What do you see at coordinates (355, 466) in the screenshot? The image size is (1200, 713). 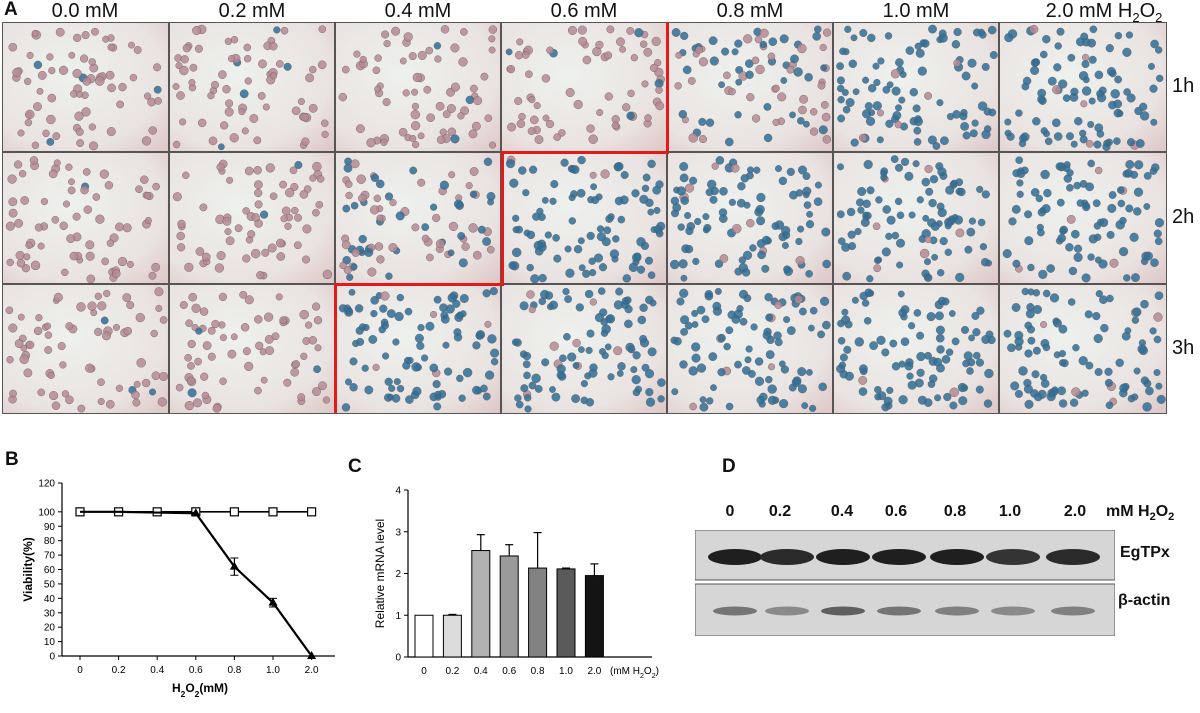 I see `panel-c-letter: C` at bounding box center [355, 466].